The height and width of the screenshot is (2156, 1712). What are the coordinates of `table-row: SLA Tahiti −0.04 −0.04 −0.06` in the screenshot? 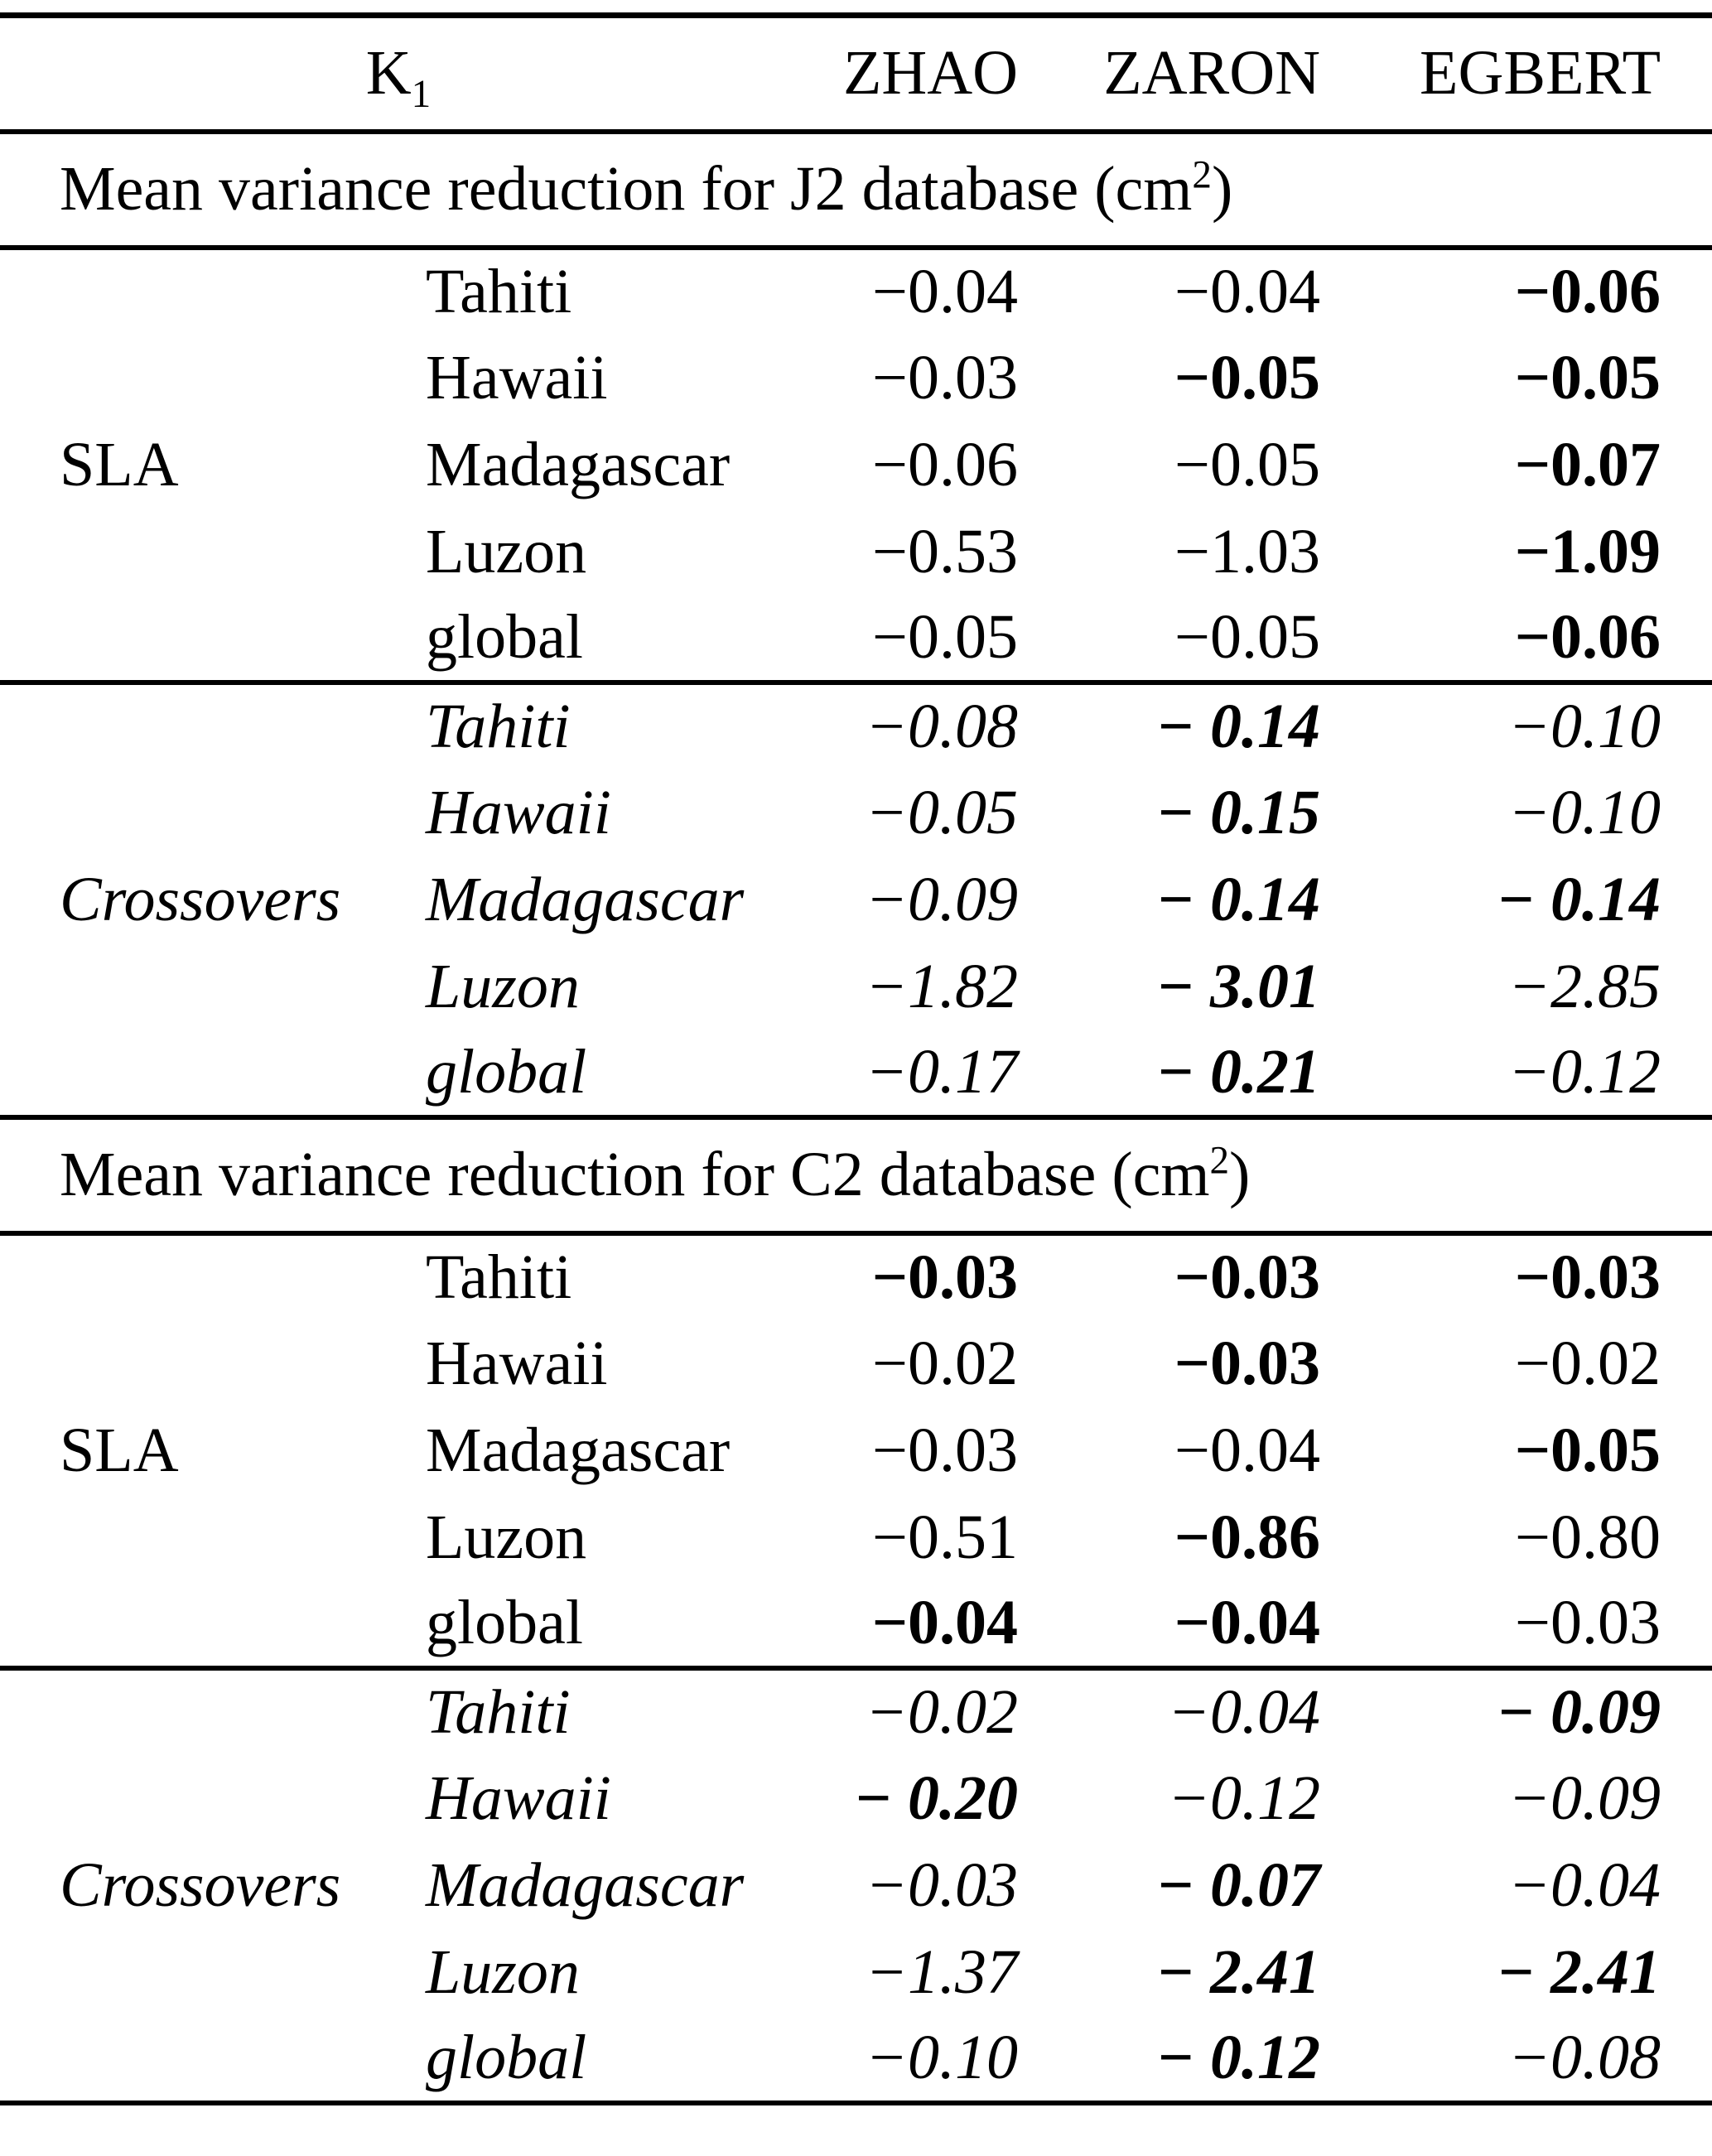 It's located at (856, 373).